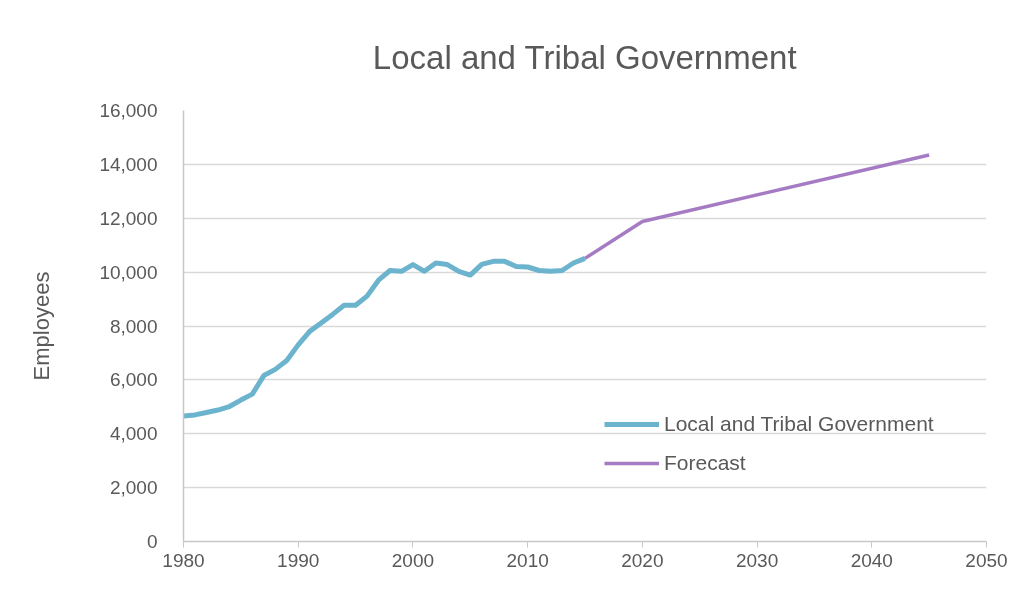  I want to click on x-tick-label: 2050, so click(986, 560).